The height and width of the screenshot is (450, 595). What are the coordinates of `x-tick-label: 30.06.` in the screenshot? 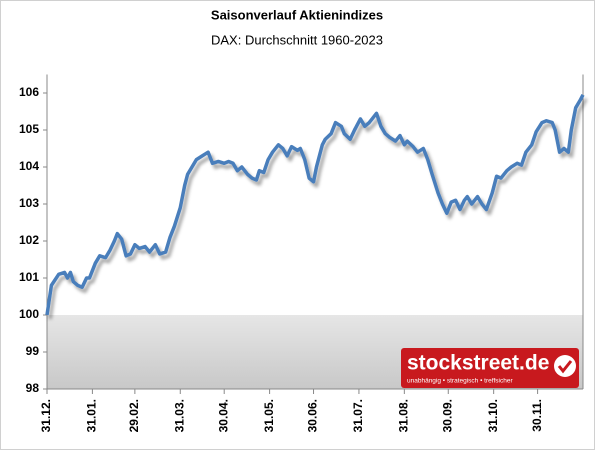 It's located at (313, 415).